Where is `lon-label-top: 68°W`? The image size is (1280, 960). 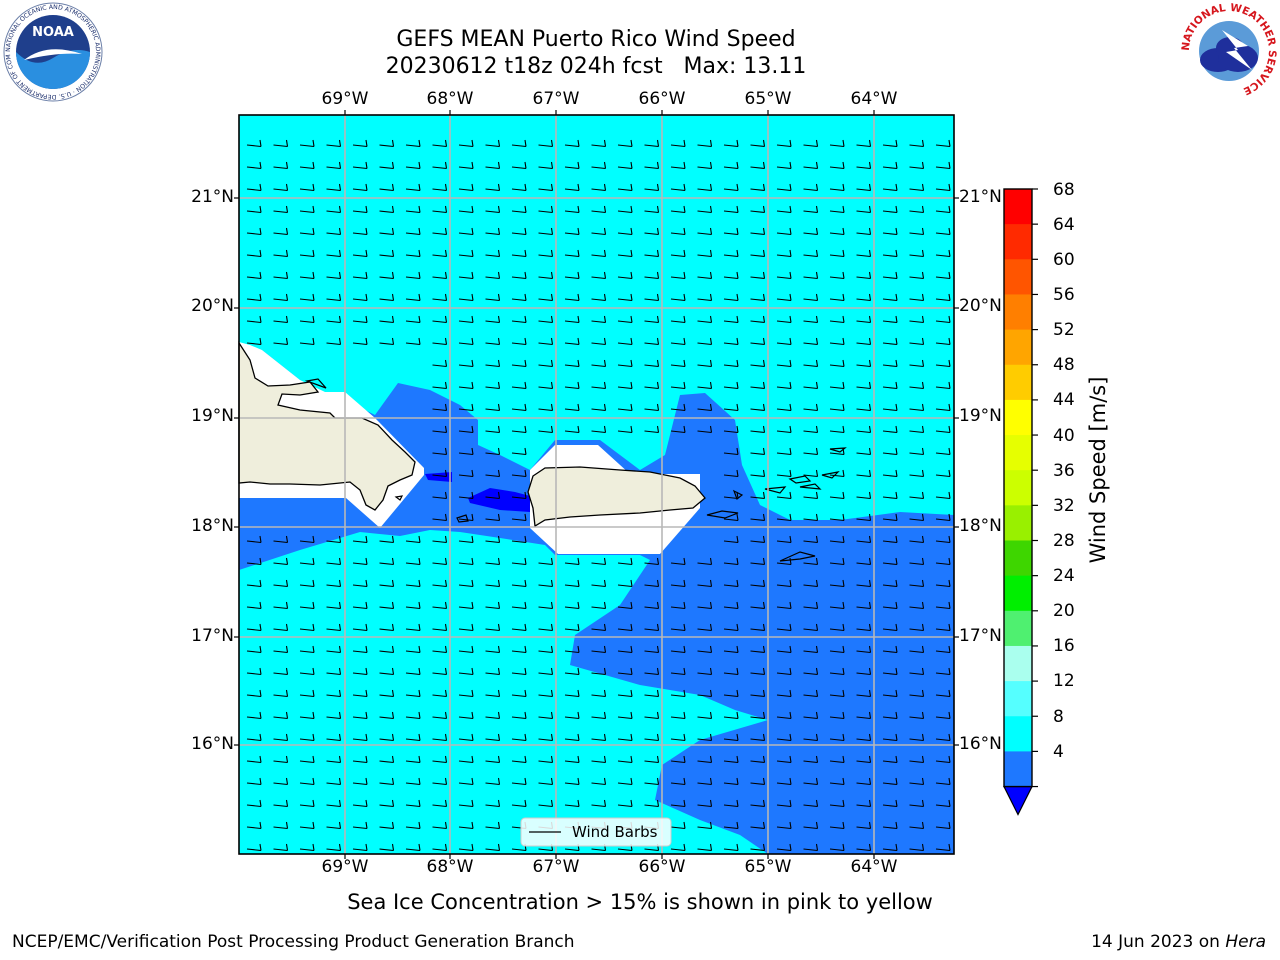
lon-label-top: 68°W is located at coordinates (450, 99).